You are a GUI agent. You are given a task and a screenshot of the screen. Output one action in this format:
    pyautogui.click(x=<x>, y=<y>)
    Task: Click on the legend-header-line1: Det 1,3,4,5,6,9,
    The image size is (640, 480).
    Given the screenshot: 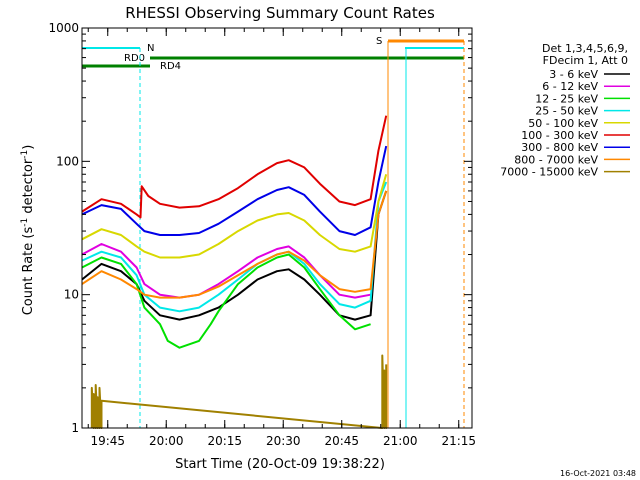 What is the action you would take?
    pyautogui.click(x=585, y=48)
    